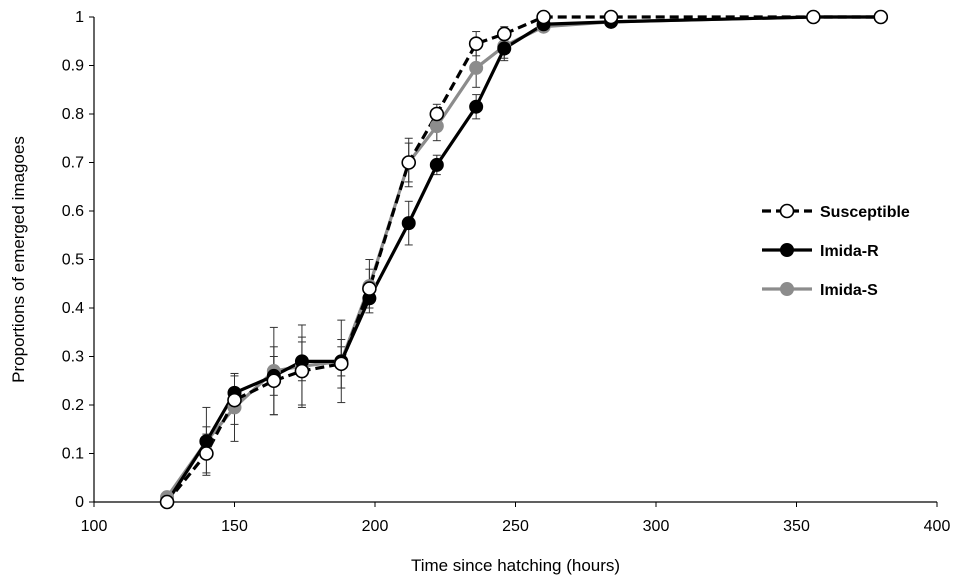  What do you see at coordinates (849, 290) in the screenshot?
I see `legend-imida-s-label: Imida-S` at bounding box center [849, 290].